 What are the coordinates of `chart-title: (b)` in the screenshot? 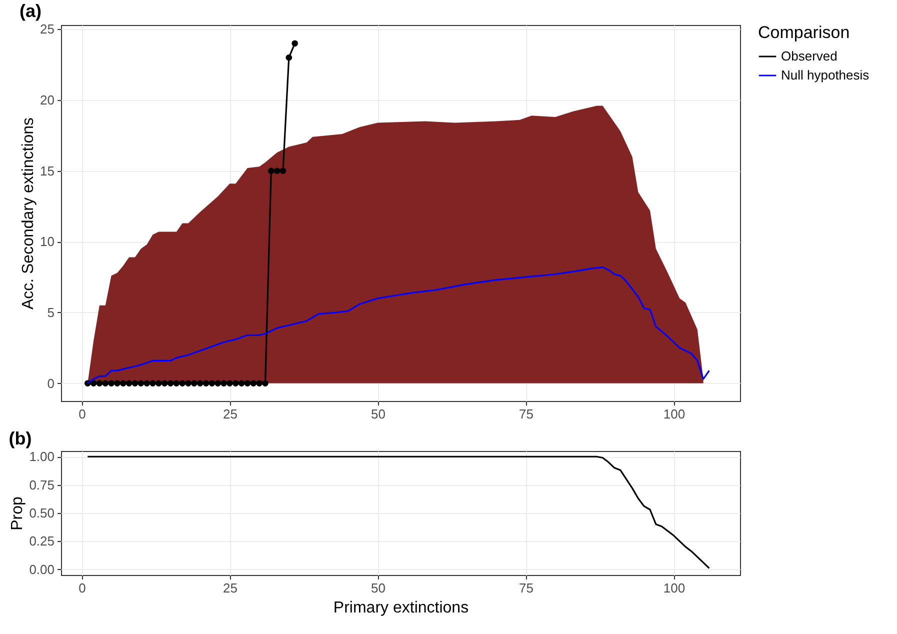 It's located at (20, 438).